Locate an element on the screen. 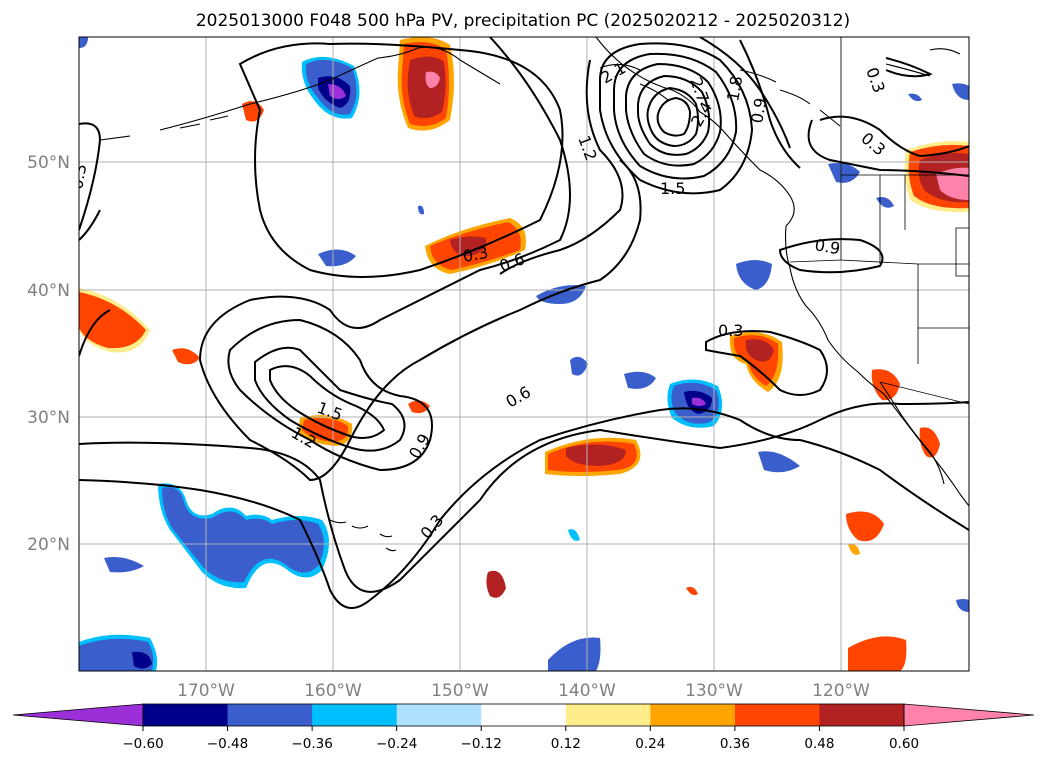 The image size is (1047, 765). contour-label: 1.8 is located at coordinates (734, 88).